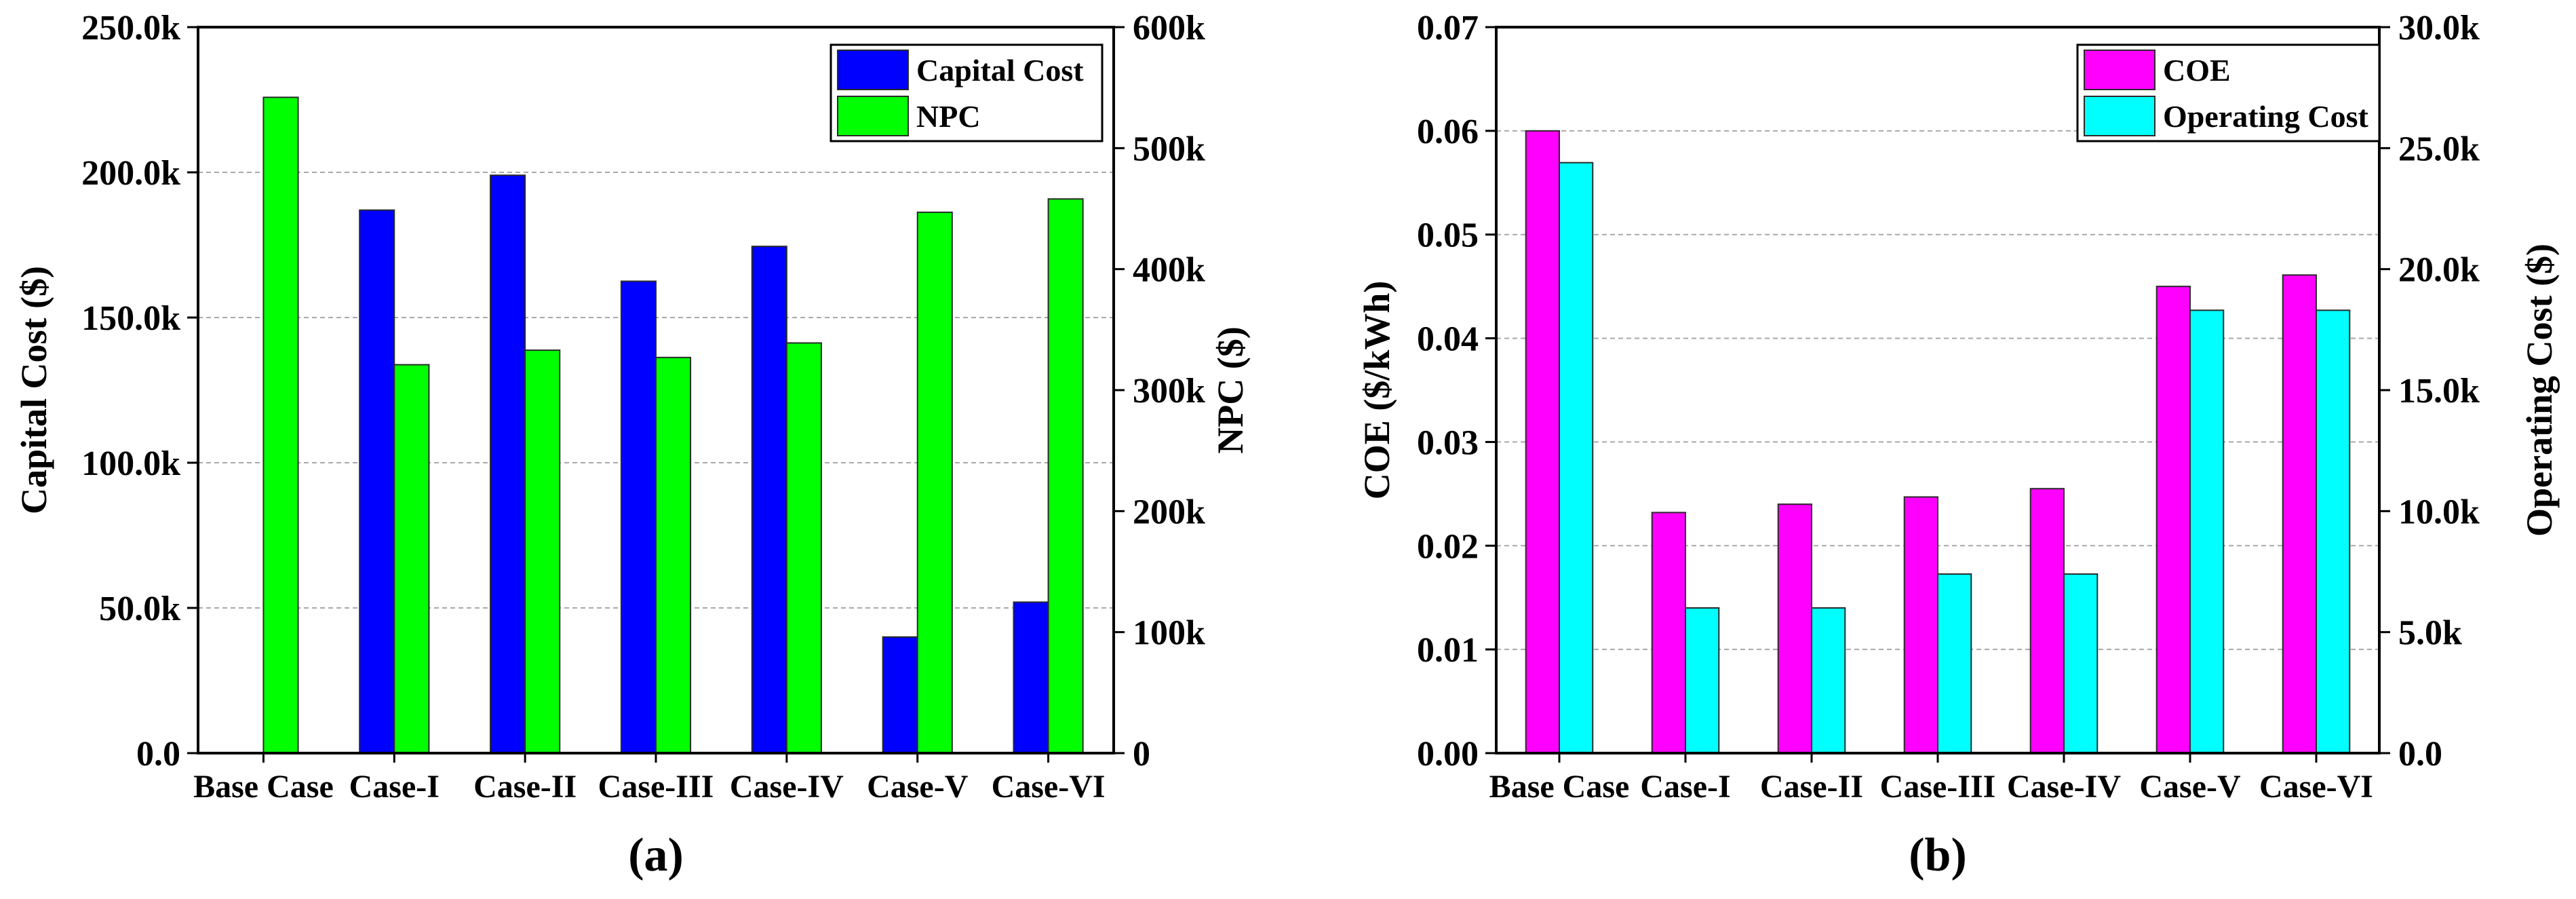  Describe the element at coordinates (2197, 70) in the screenshot. I see `legend-label: COE` at that location.